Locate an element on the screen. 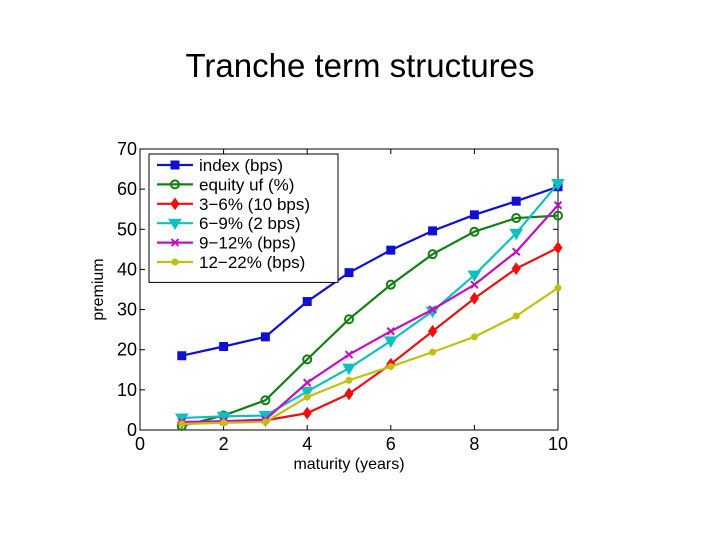  y-tick-label: 0 is located at coordinates (132, 430).